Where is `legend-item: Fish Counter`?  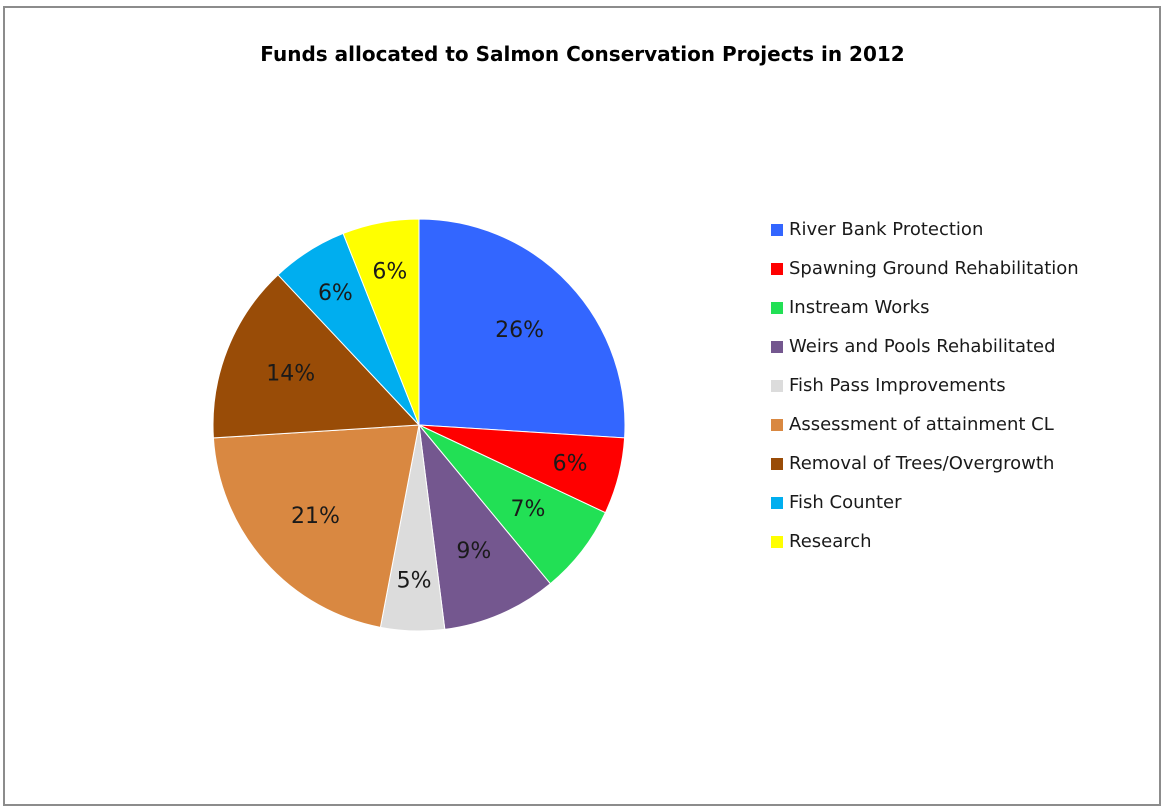
legend-item: Fish Counter is located at coordinates (925, 502).